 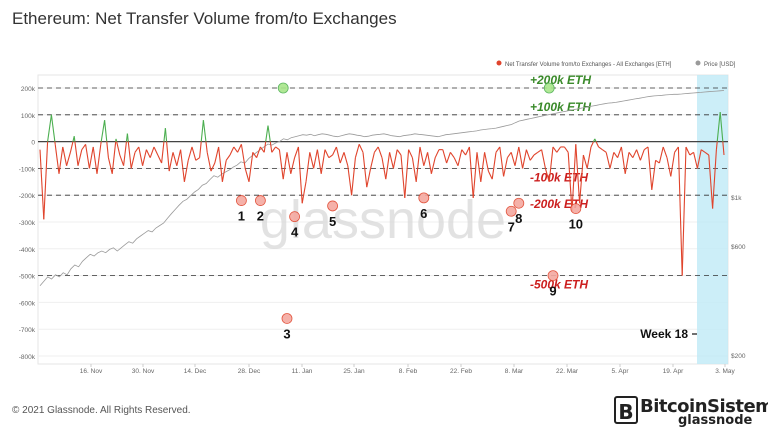 What do you see at coordinates (511, 226) in the screenshot?
I see `peak-marker-label: 7` at bounding box center [511, 226].